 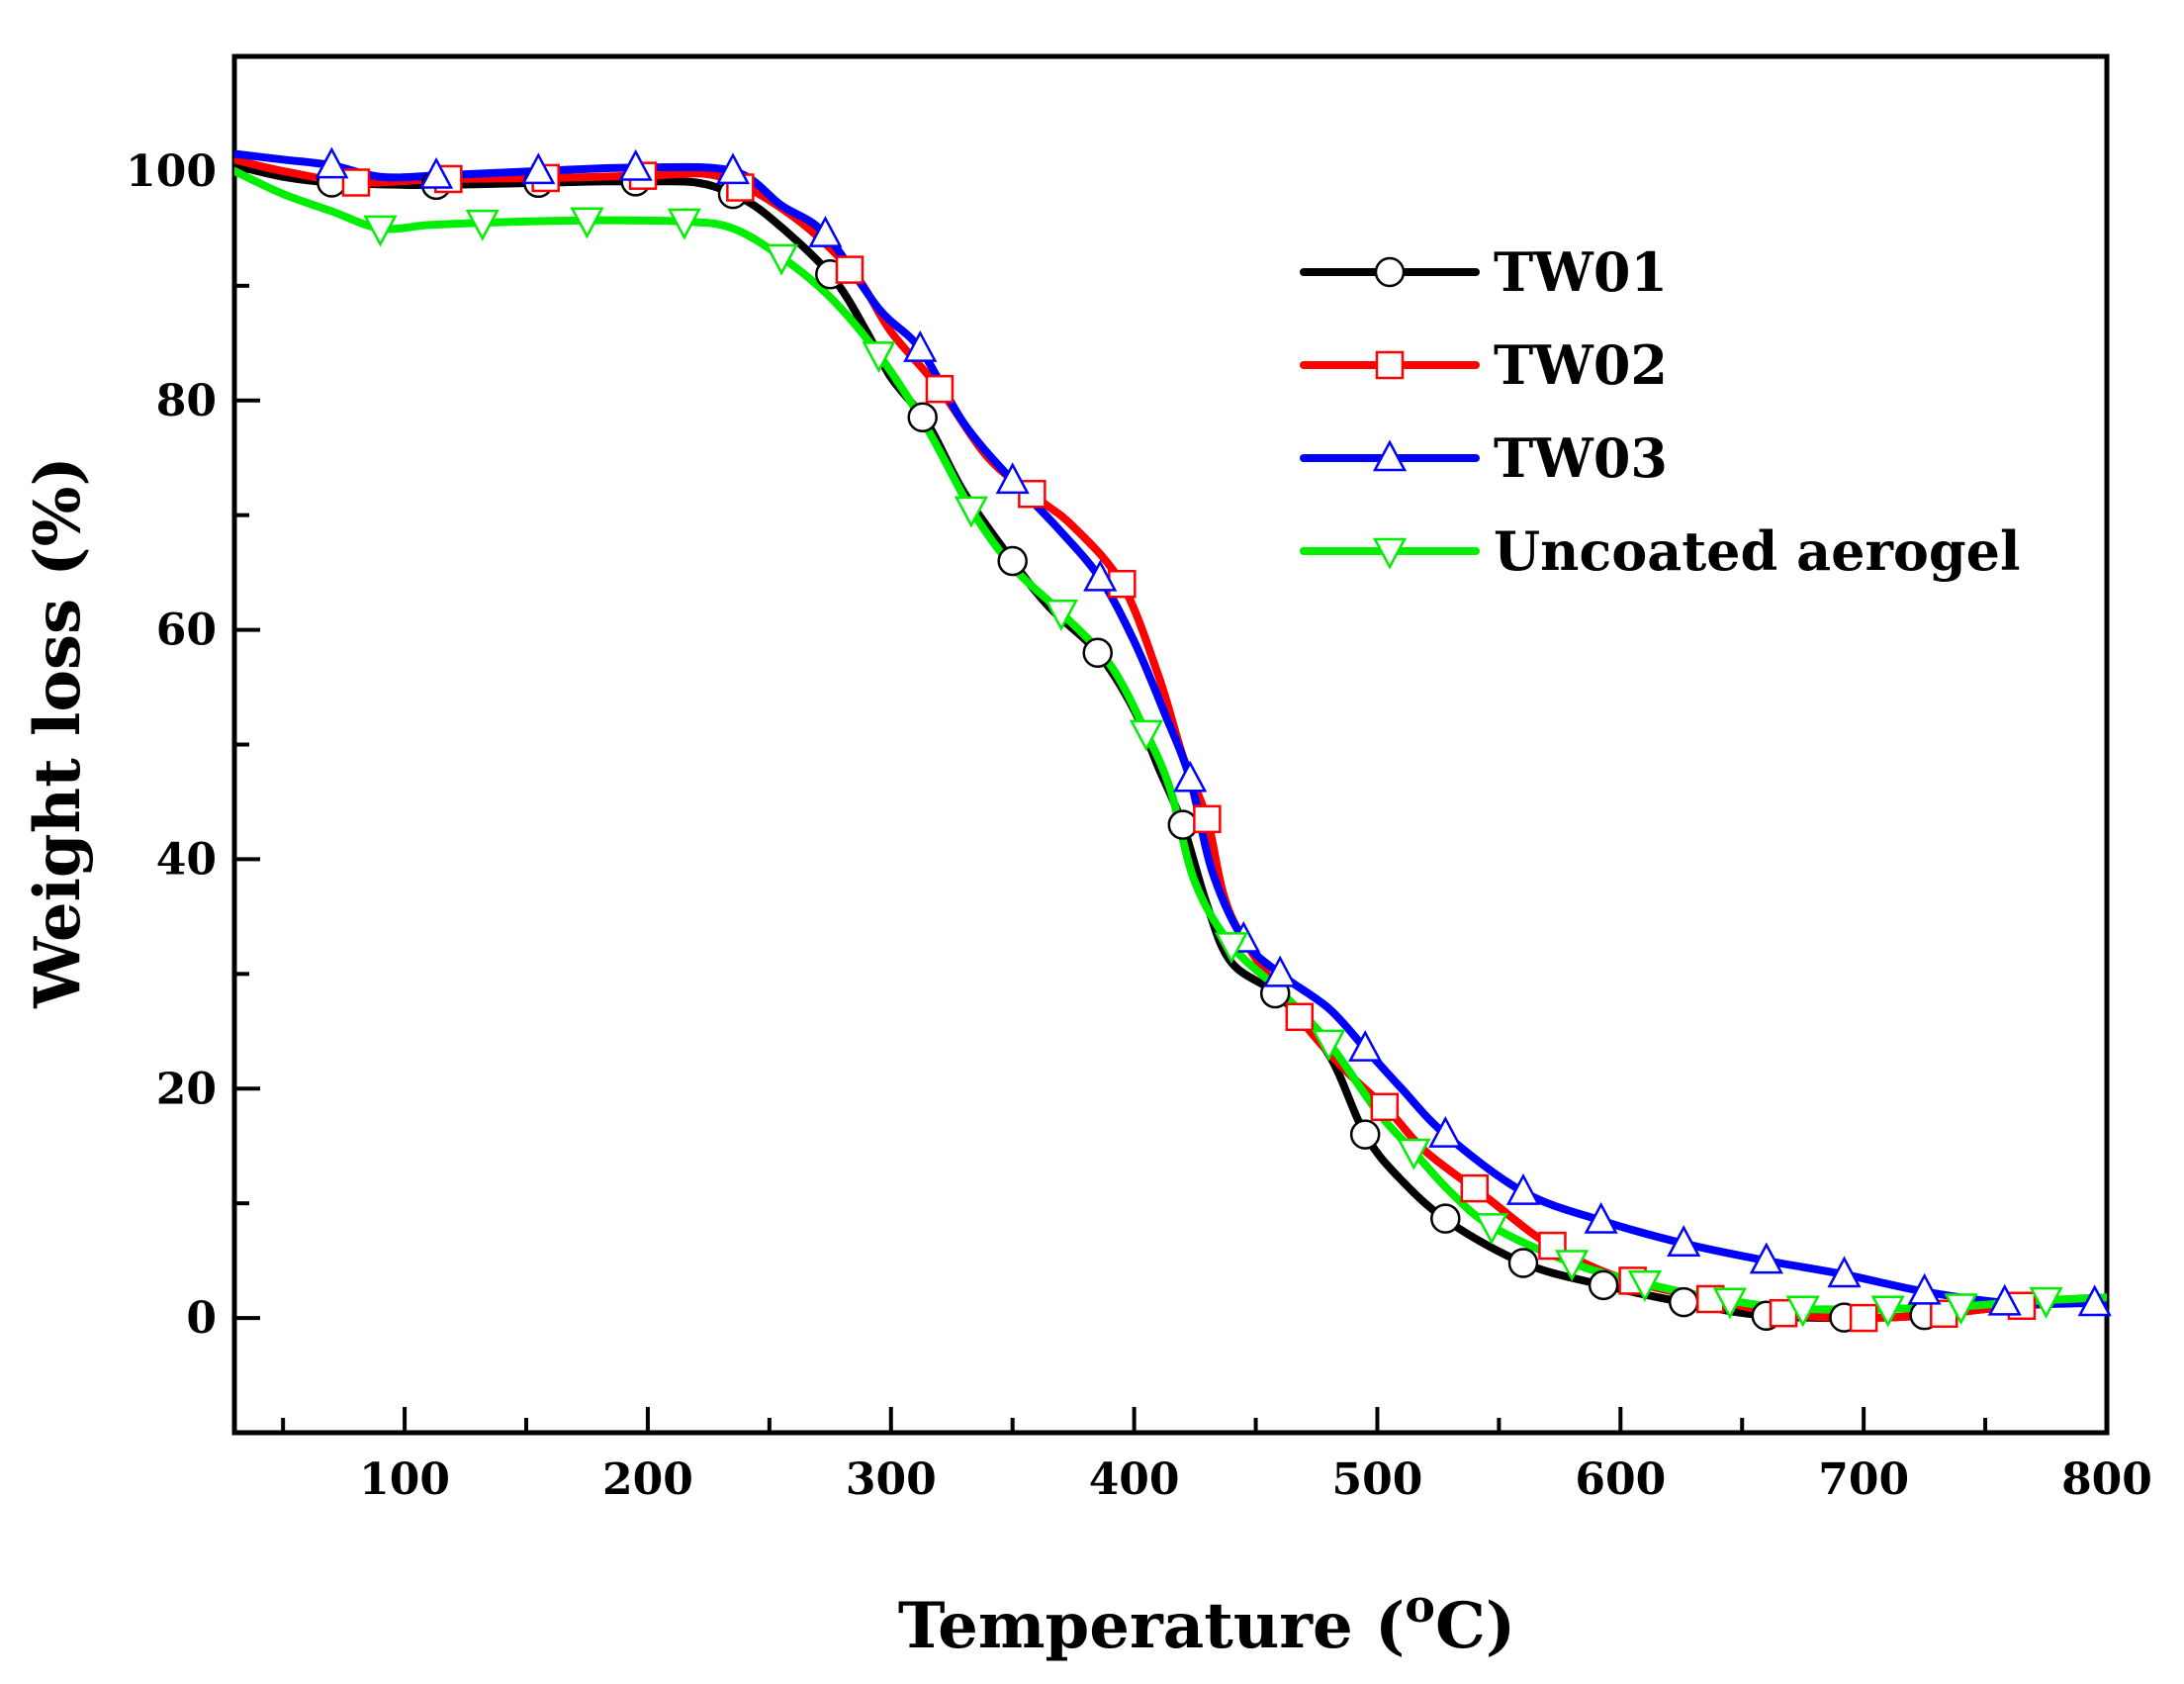 What do you see at coordinates (186, 1089) in the screenshot?
I see `y-tick-label: 20` at bounding box center [186, 1089].